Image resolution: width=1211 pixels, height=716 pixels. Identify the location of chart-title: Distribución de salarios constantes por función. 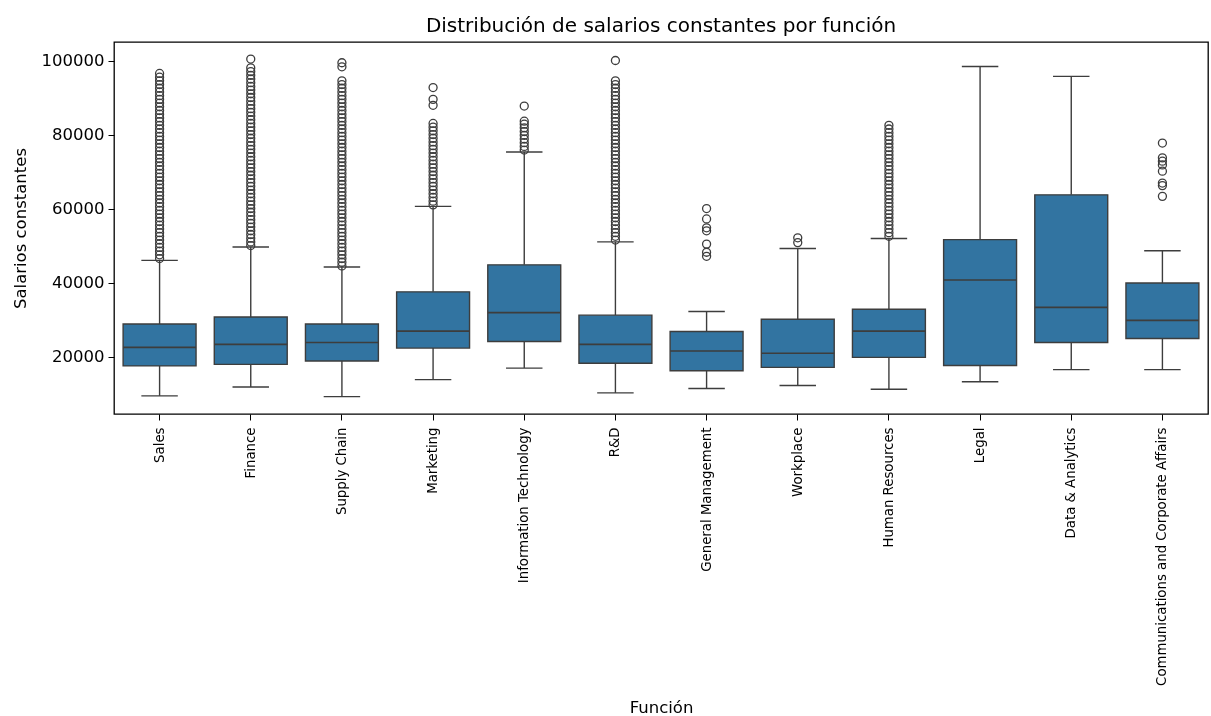
(661, 25).